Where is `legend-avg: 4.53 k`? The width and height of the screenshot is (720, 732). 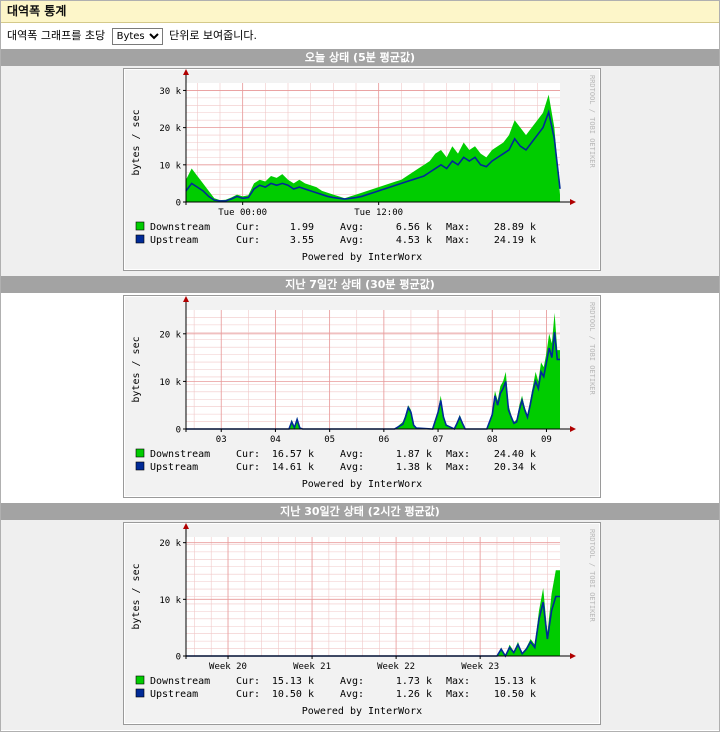
legend-avg: 4.53 k is located at coordinates (414, 240).